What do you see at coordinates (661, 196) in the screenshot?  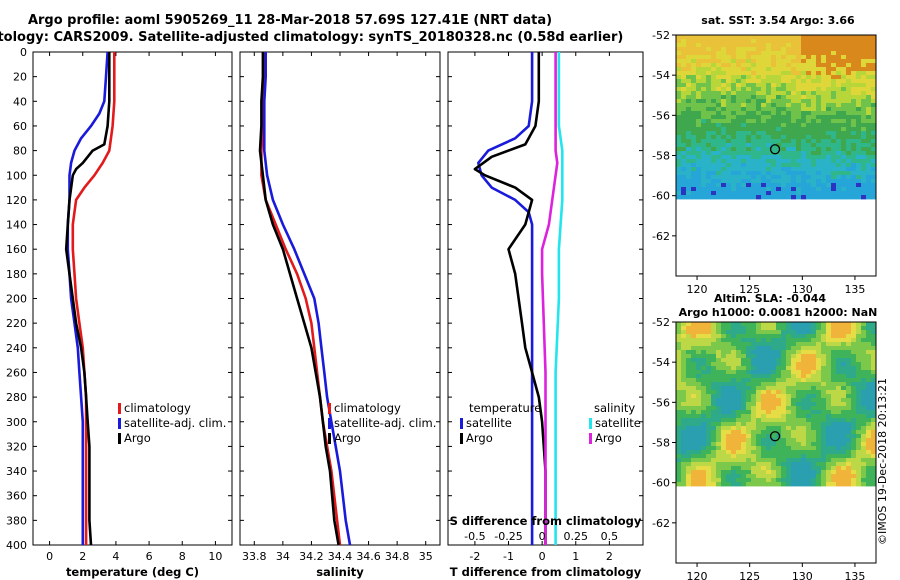 I see `y-tick-label: -60` at bounding box center [661, 196].